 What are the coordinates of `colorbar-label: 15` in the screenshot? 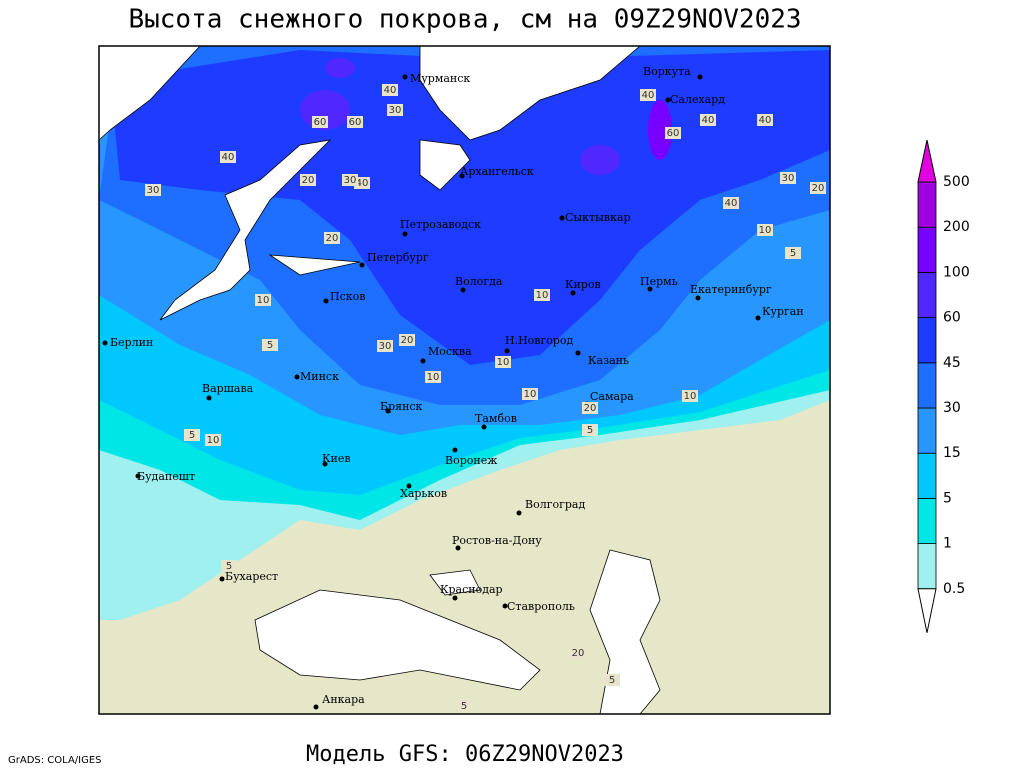 It's located at (952, 453).